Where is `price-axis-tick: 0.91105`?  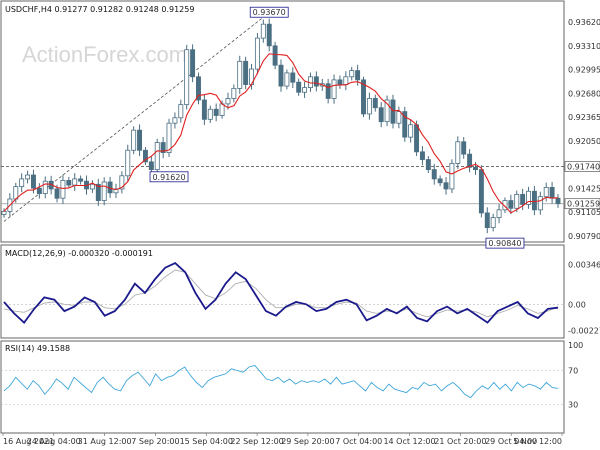 price-axis-tick: 0.91105 is located at coordinates (584, 212).